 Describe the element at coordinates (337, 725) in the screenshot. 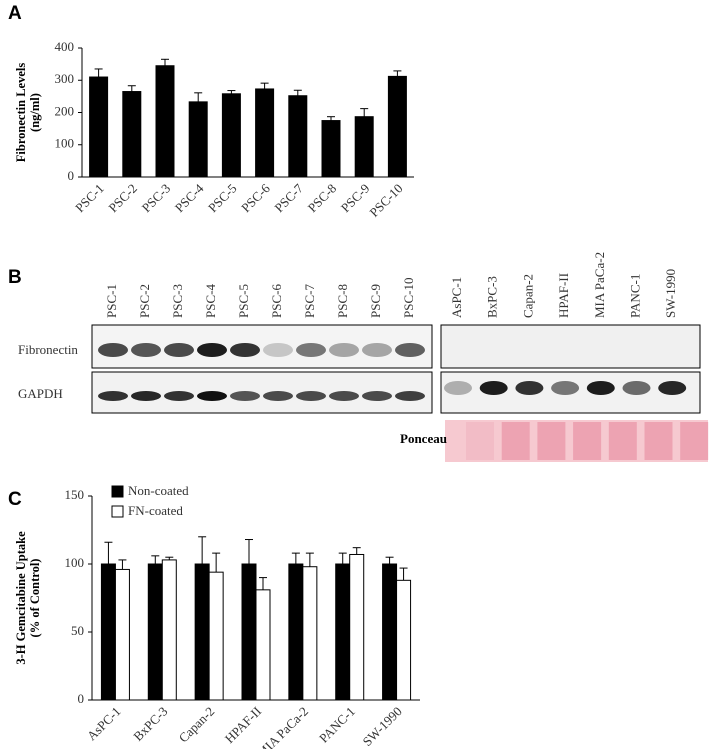

I see `x-tick-label: PANC-1` at that location.